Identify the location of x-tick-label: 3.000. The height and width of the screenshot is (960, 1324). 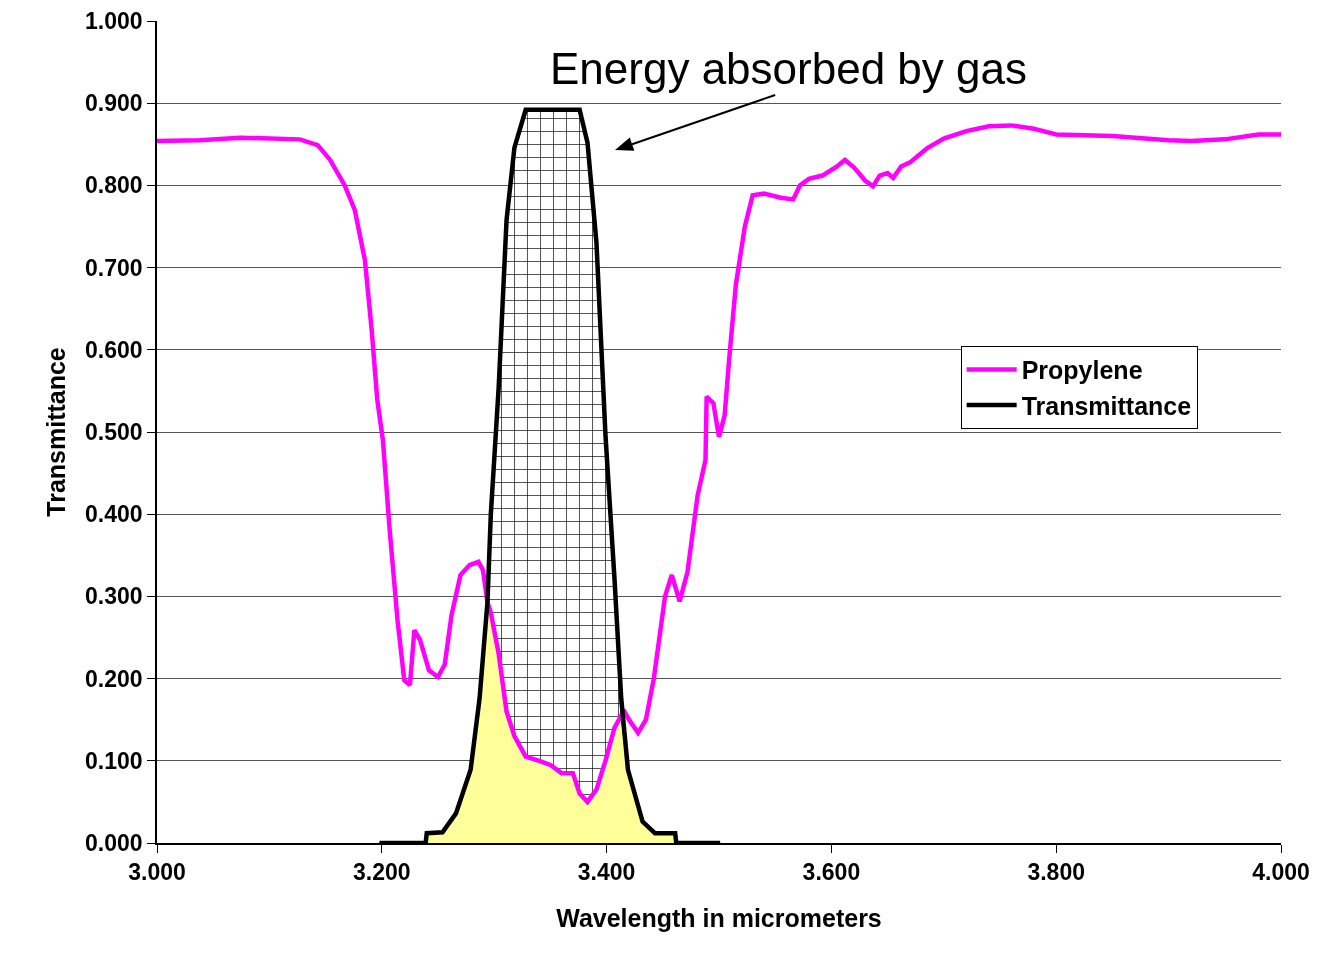
(157, 872).